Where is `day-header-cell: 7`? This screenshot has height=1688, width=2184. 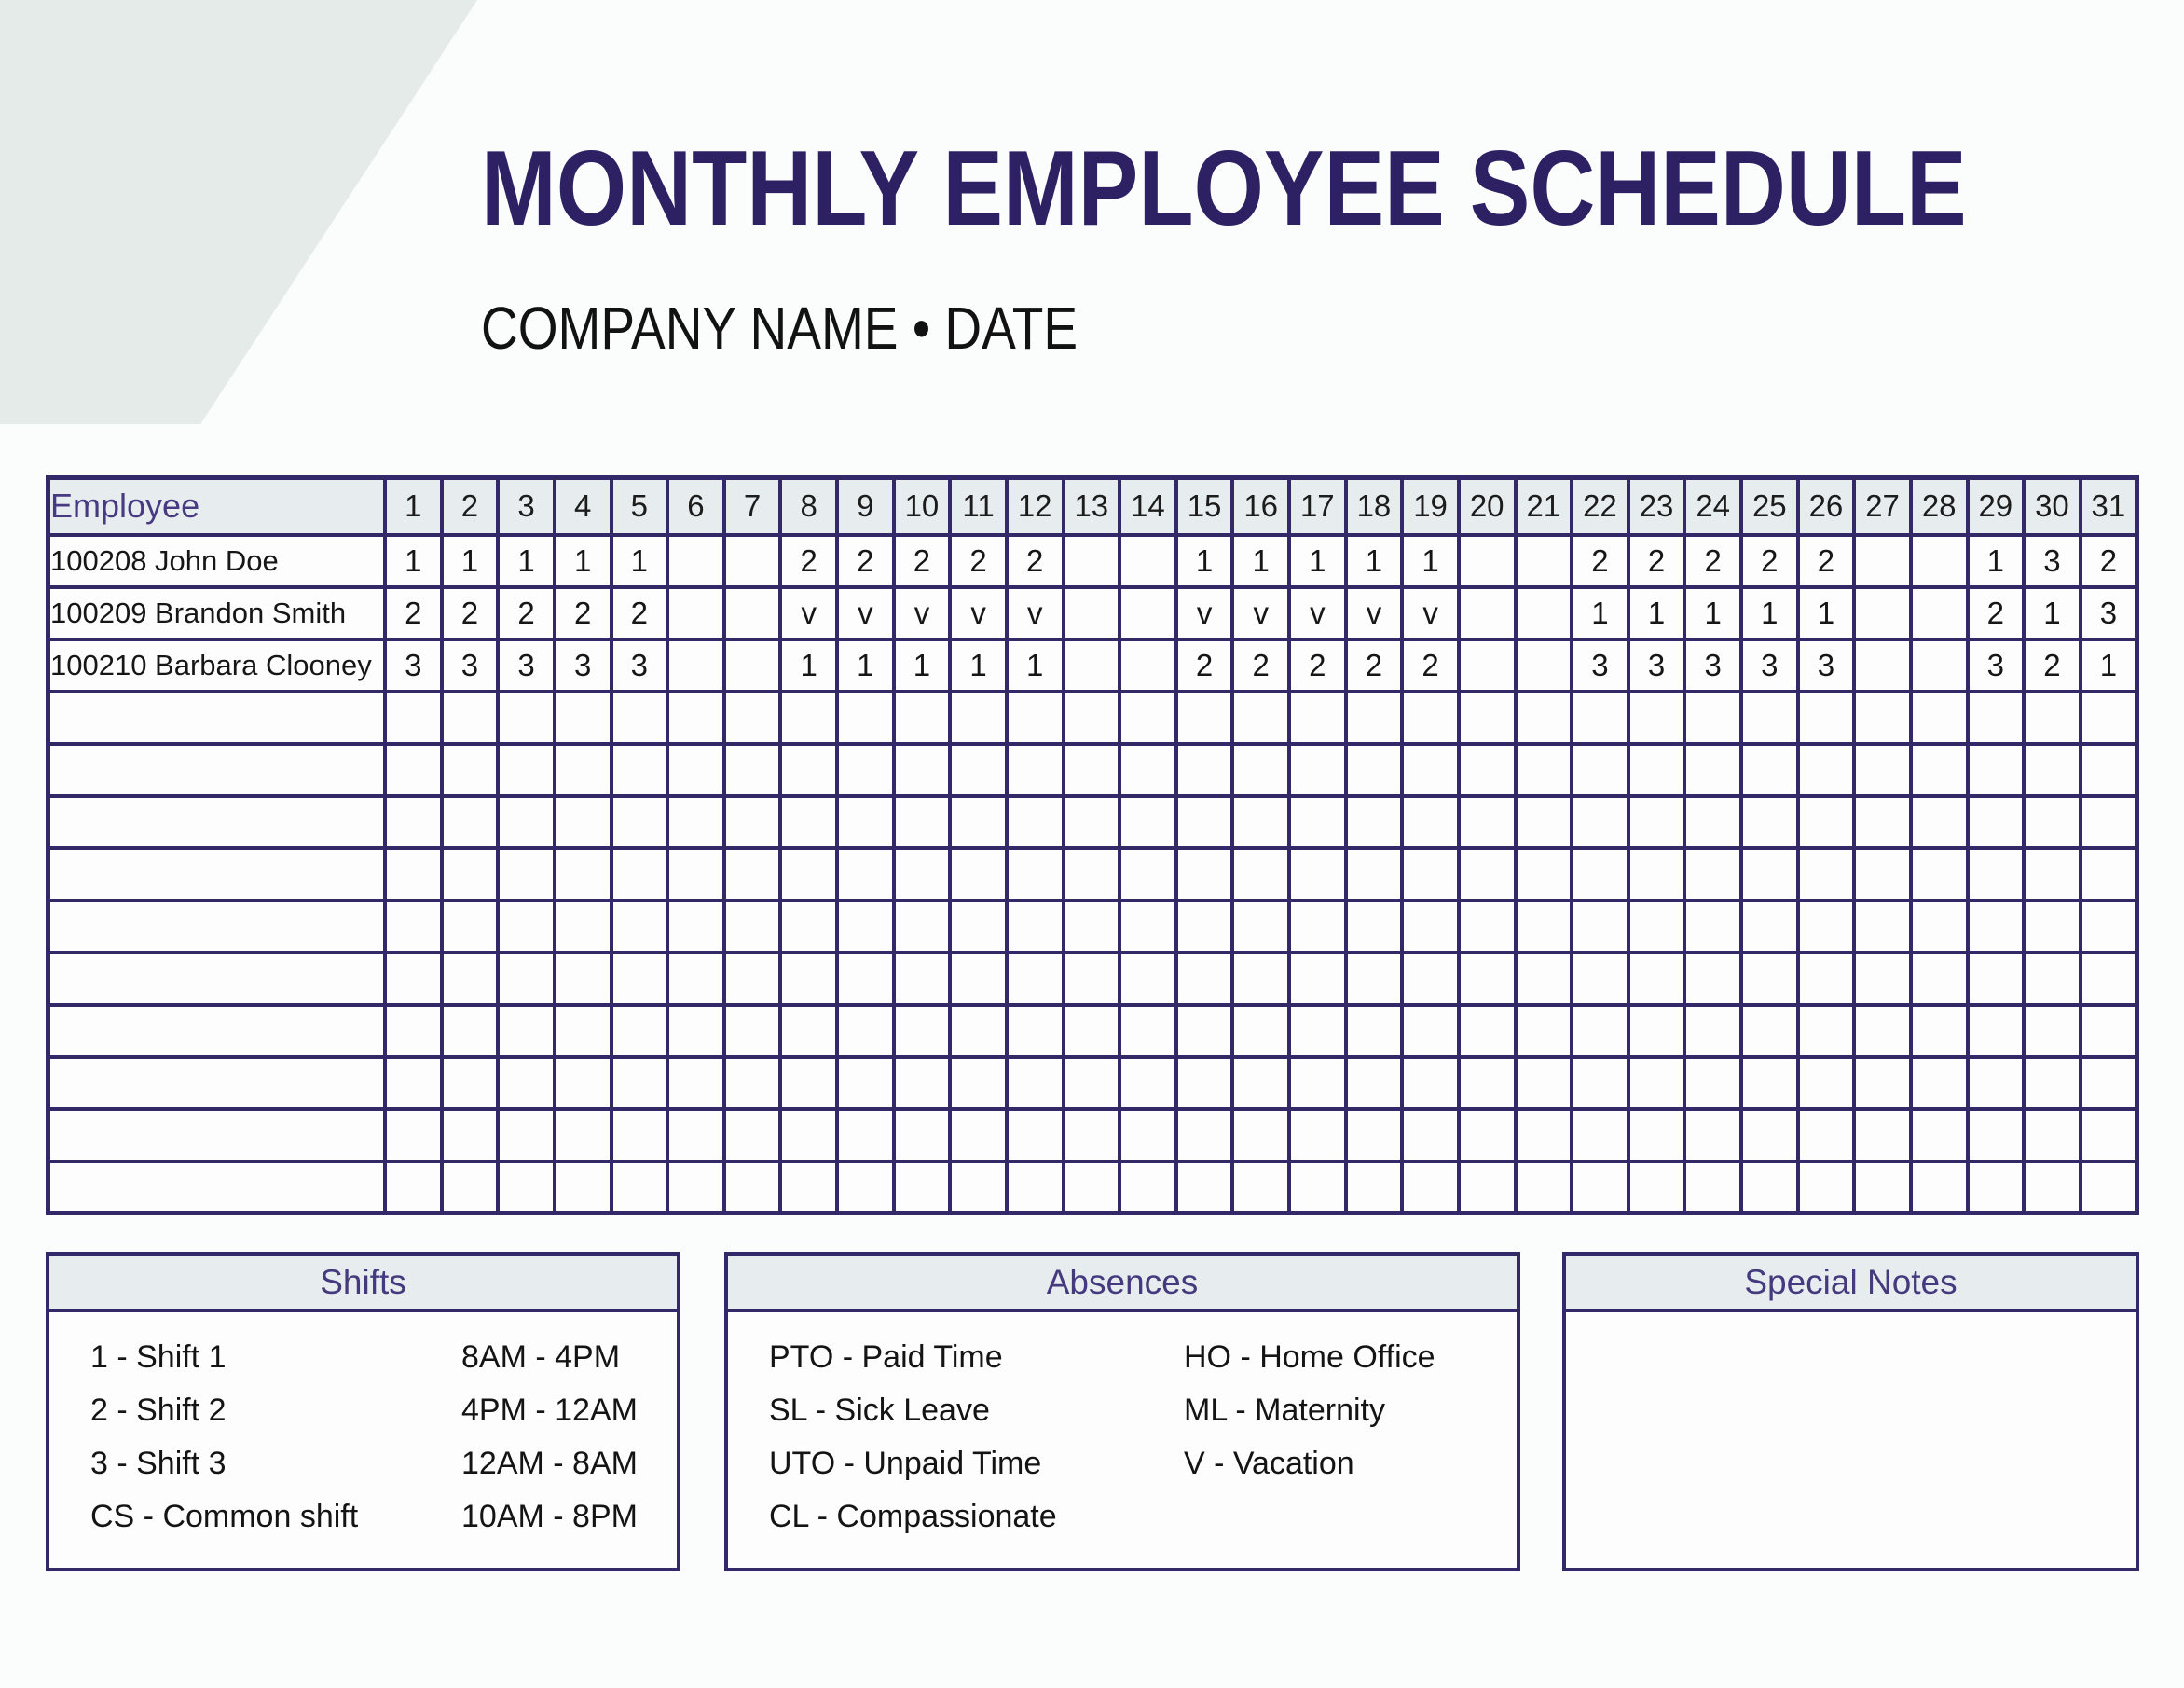 day-header-cell: 7 is located at coordinates (752, 506).